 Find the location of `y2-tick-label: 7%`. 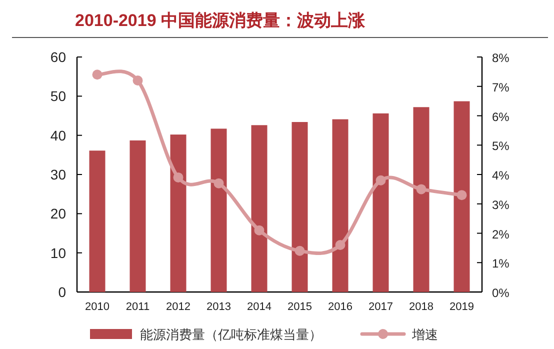

y2-tick-label: 7% is located at coordinates (501, 87).